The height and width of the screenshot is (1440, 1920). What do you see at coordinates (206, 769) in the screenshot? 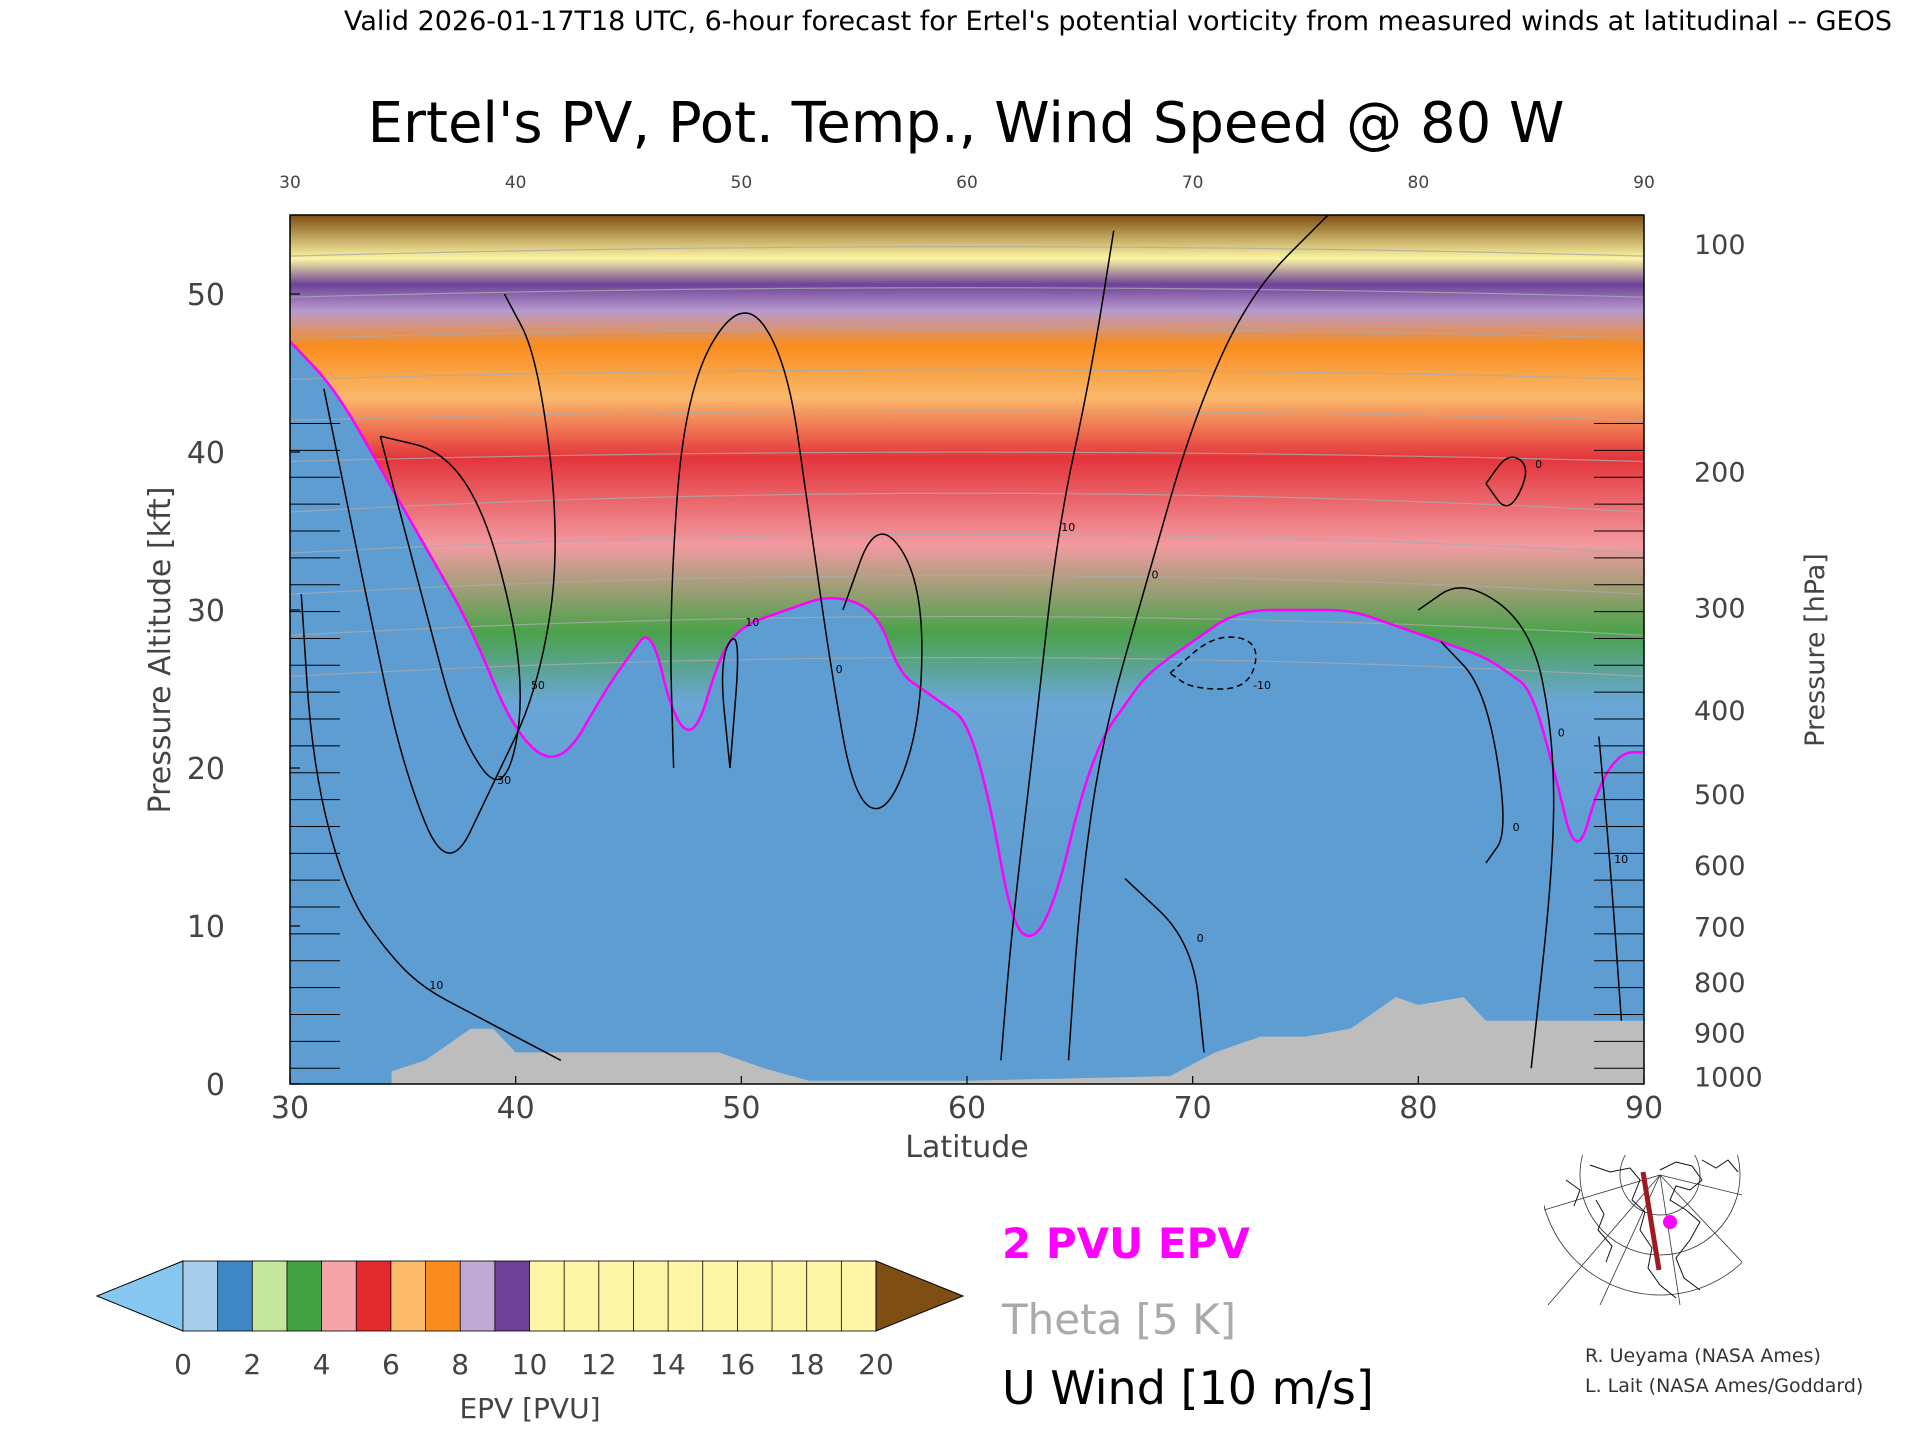
I see `y-tick-label-20: 20` at bounding box center [206, 769].